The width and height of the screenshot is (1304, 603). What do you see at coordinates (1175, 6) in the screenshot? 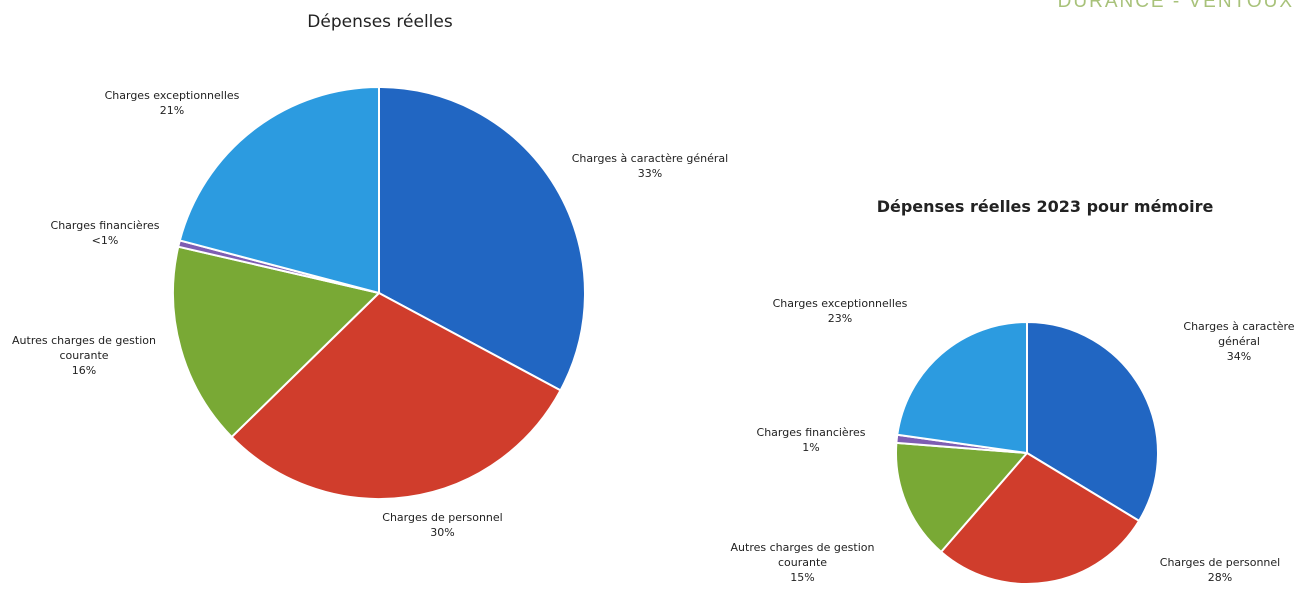
I see `brand-logo-text: DURANCE - VENTOUX` at bounding box center [1175, 6].